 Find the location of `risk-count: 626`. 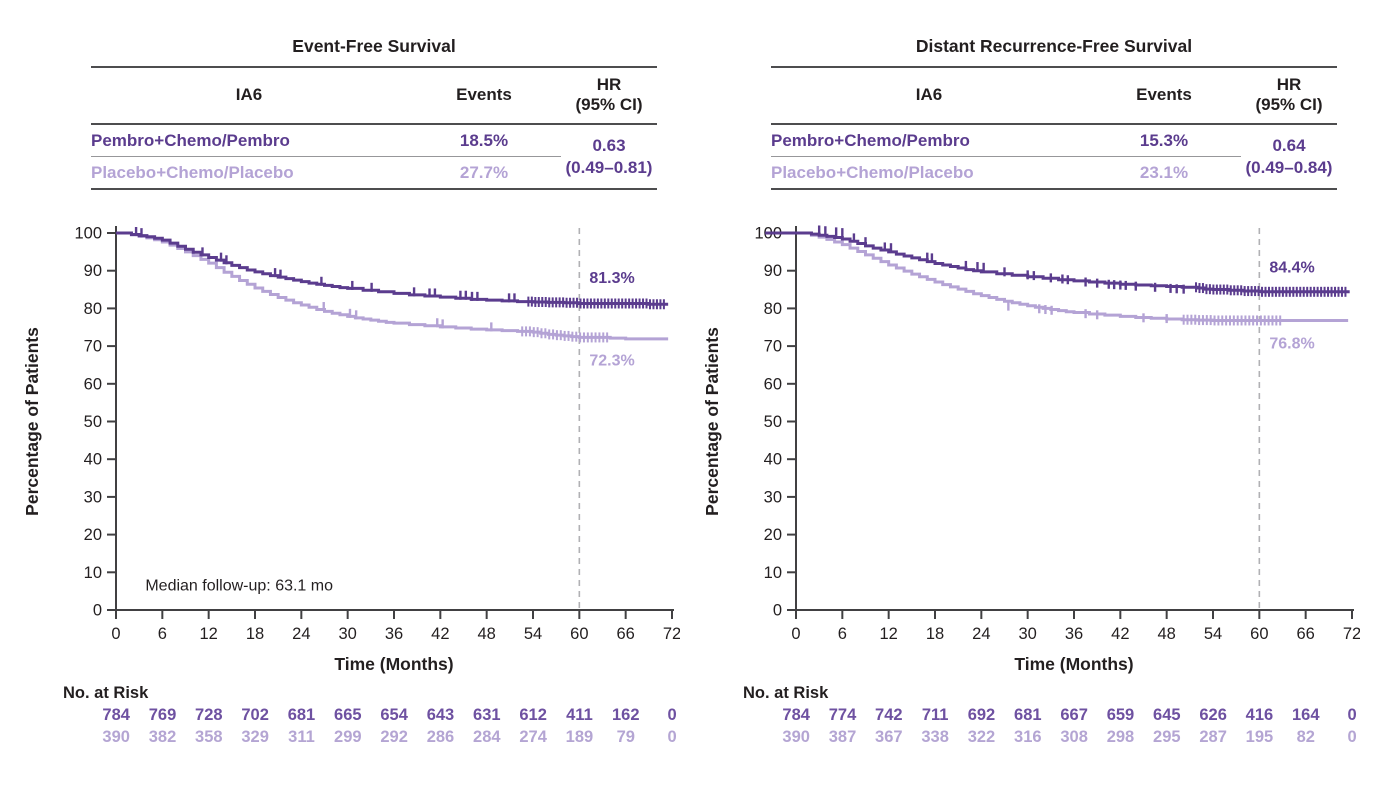

risk-count: 626 is located at coordinates (1213, 715).